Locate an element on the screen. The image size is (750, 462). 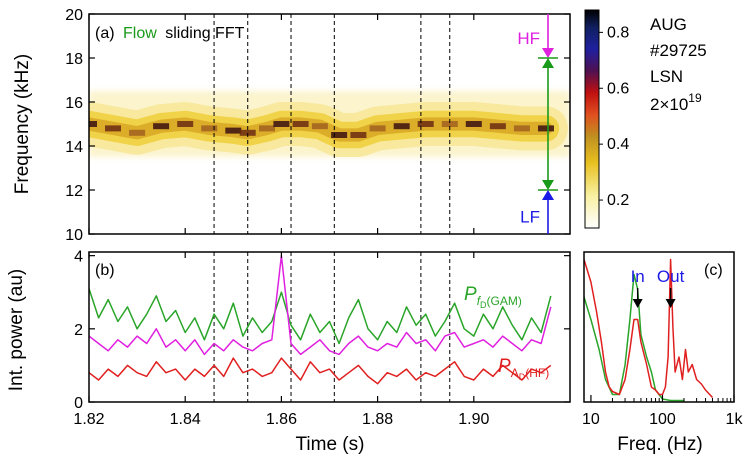
legend-hf: PAD(HF) is located at coordinates (523, 369).